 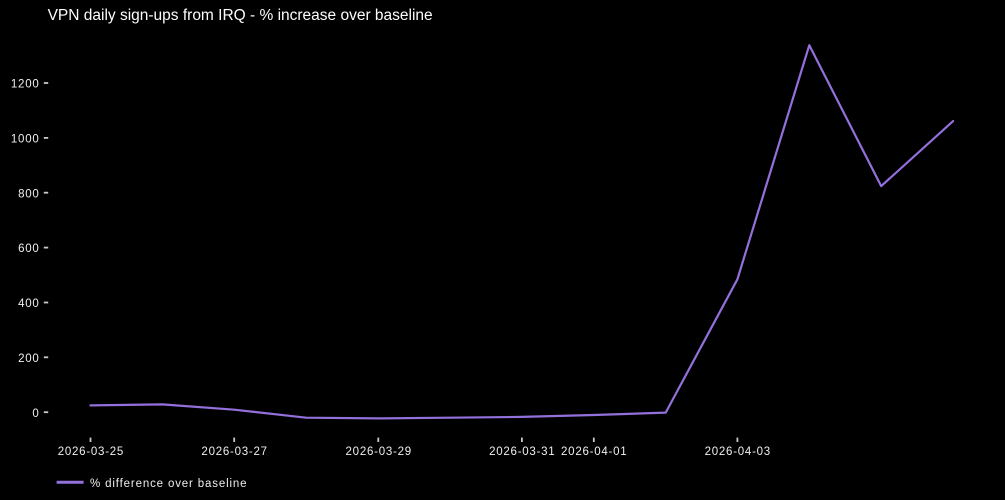 What do you see at coordinates (25, 140) in the screenshot?
I see `svg-text: 1000` at bounding box center [25, 140].